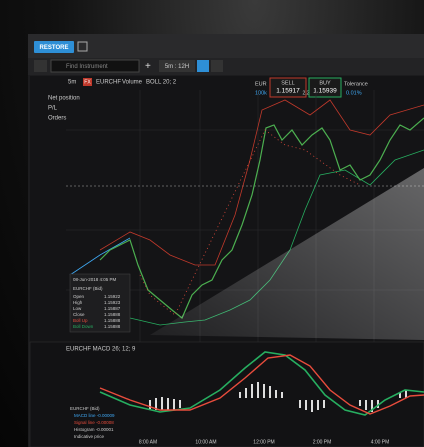 This screenshot has height=447, width=424. What do you see at coordinates (82, 46) in the screenshot?
I see `popout-icon` at bounding box center [82, 46].